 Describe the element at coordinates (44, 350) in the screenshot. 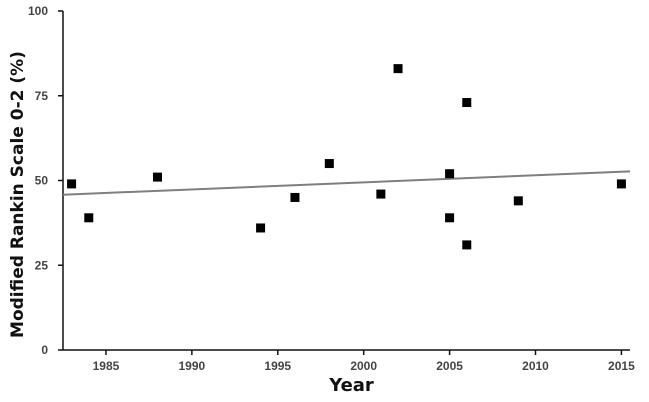

I see `y-tick-label: 0` at that location.